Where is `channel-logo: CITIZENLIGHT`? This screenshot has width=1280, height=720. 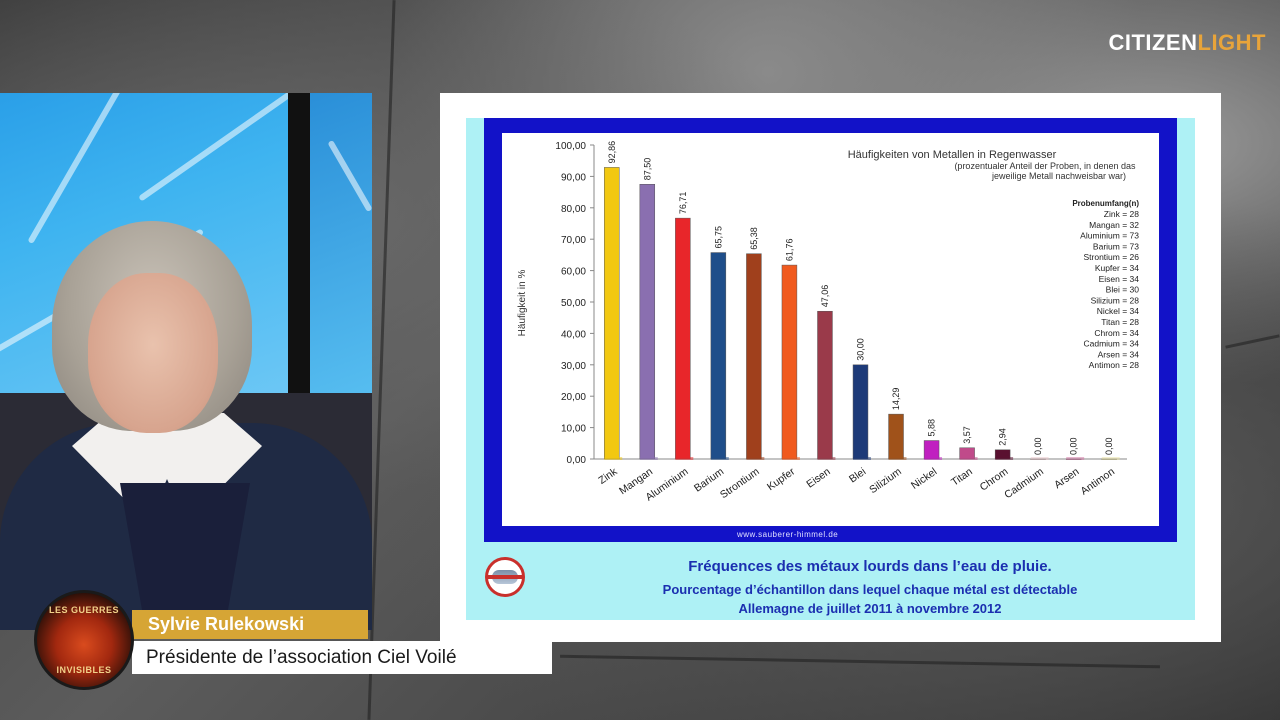 channel-logo: CITIZENLIGHT is located at coordinates (1187, 42).